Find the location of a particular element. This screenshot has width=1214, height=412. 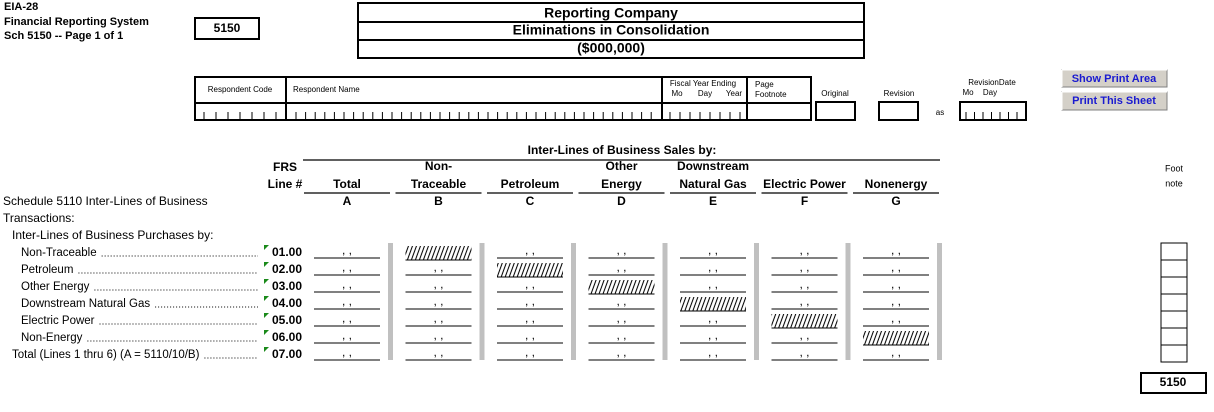

column-header: Nonenergy is located at coordinates (896, 184).